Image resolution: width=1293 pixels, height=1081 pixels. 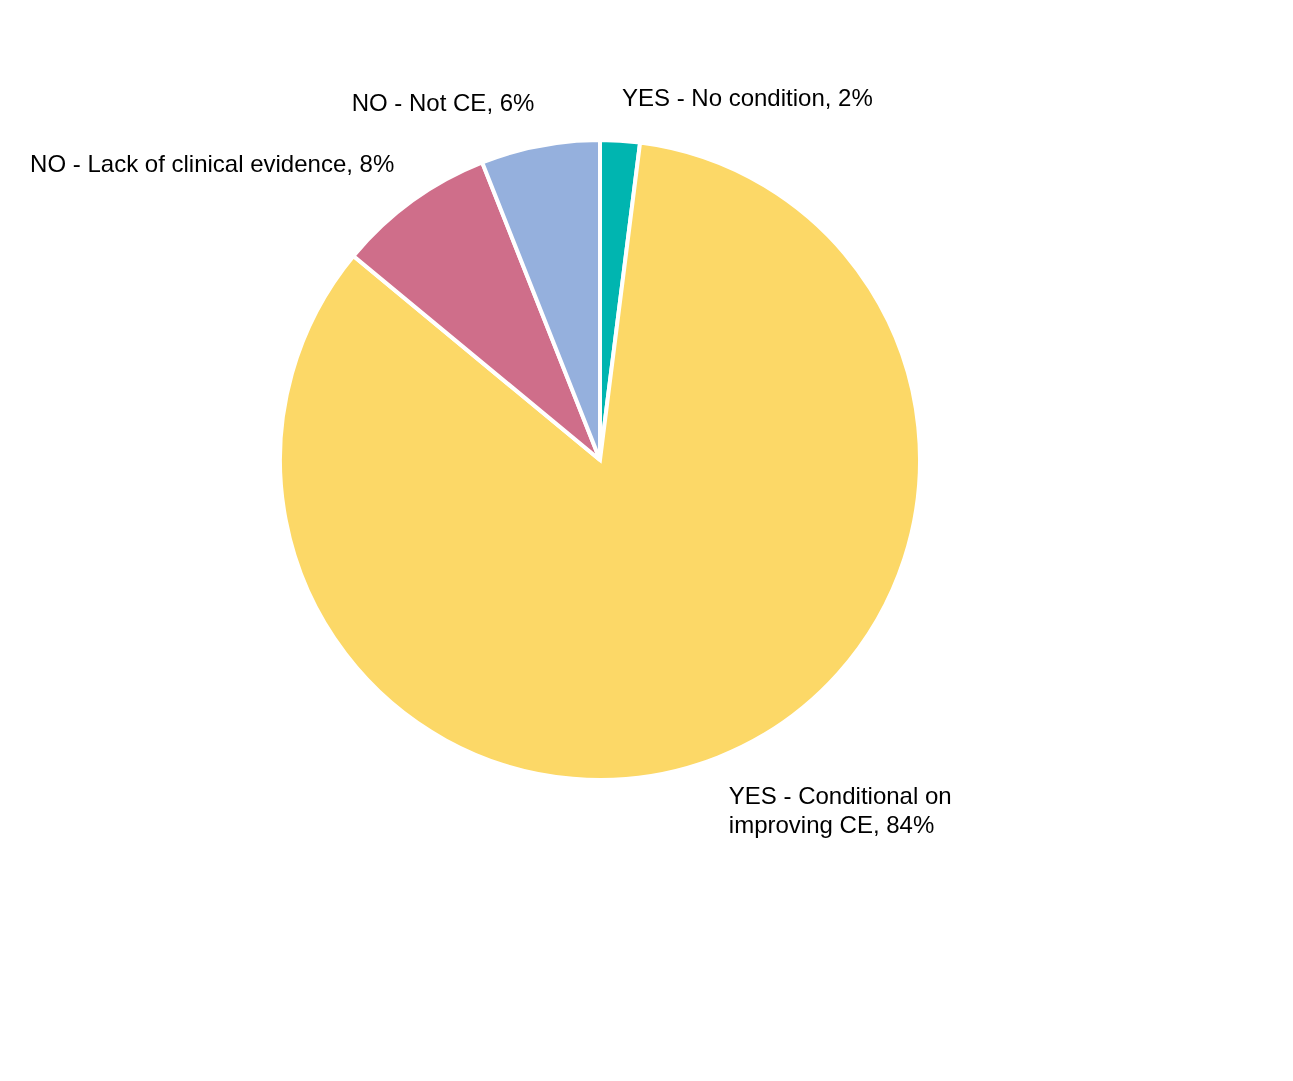 I want to click on slice-label: YES - No condition, 2%, so click(x=747, y=97).